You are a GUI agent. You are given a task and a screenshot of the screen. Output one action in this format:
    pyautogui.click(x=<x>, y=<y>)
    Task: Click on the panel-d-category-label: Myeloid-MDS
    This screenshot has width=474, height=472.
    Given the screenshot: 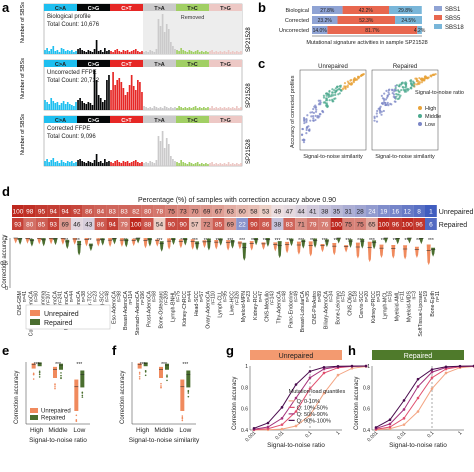 What is the action you would take?
    pyautogui.click(x=409, y=306)
    